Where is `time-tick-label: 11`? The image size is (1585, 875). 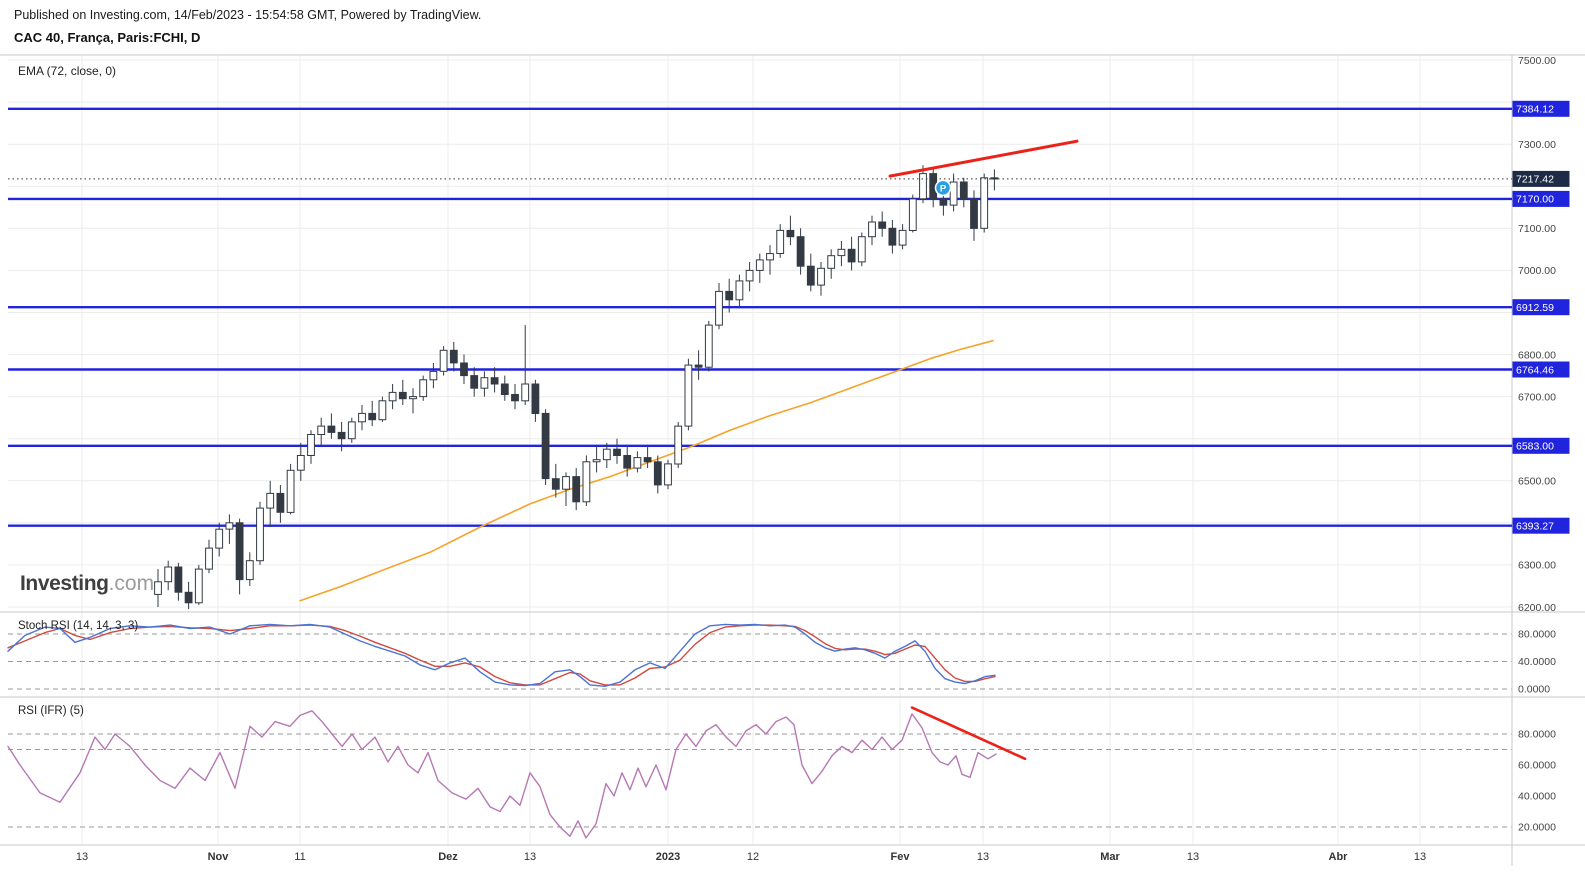 time-tick-label: 11 is located at coordinates (299, 857).